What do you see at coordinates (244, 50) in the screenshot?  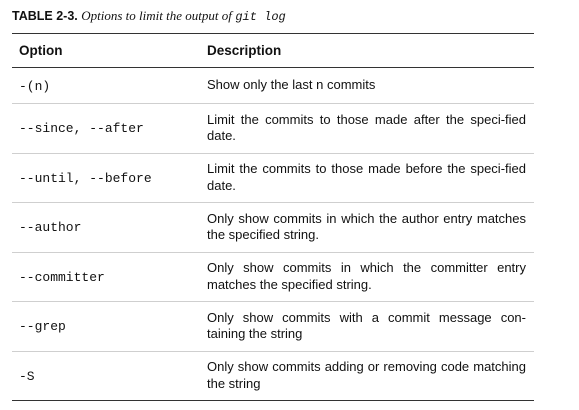 I see `header-description: Description` at bounding box center [244, 50].